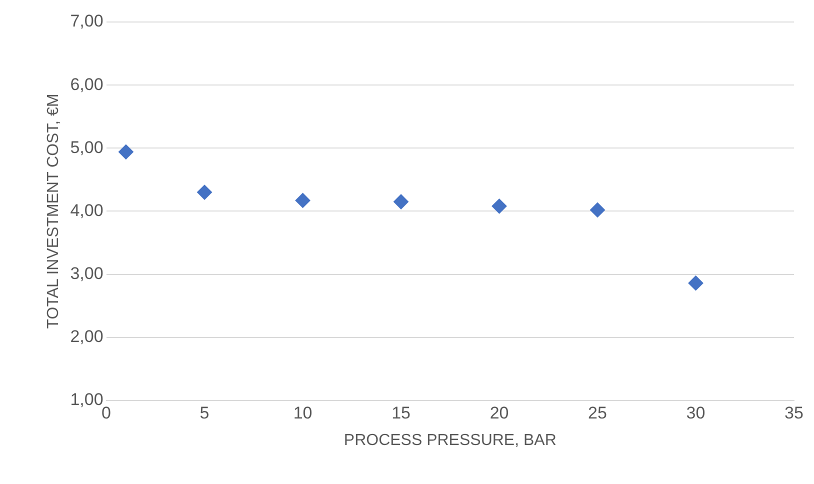 This screenshot has height=484, width=814. I want to click on x-tick-label: 0, so click(107, 412).